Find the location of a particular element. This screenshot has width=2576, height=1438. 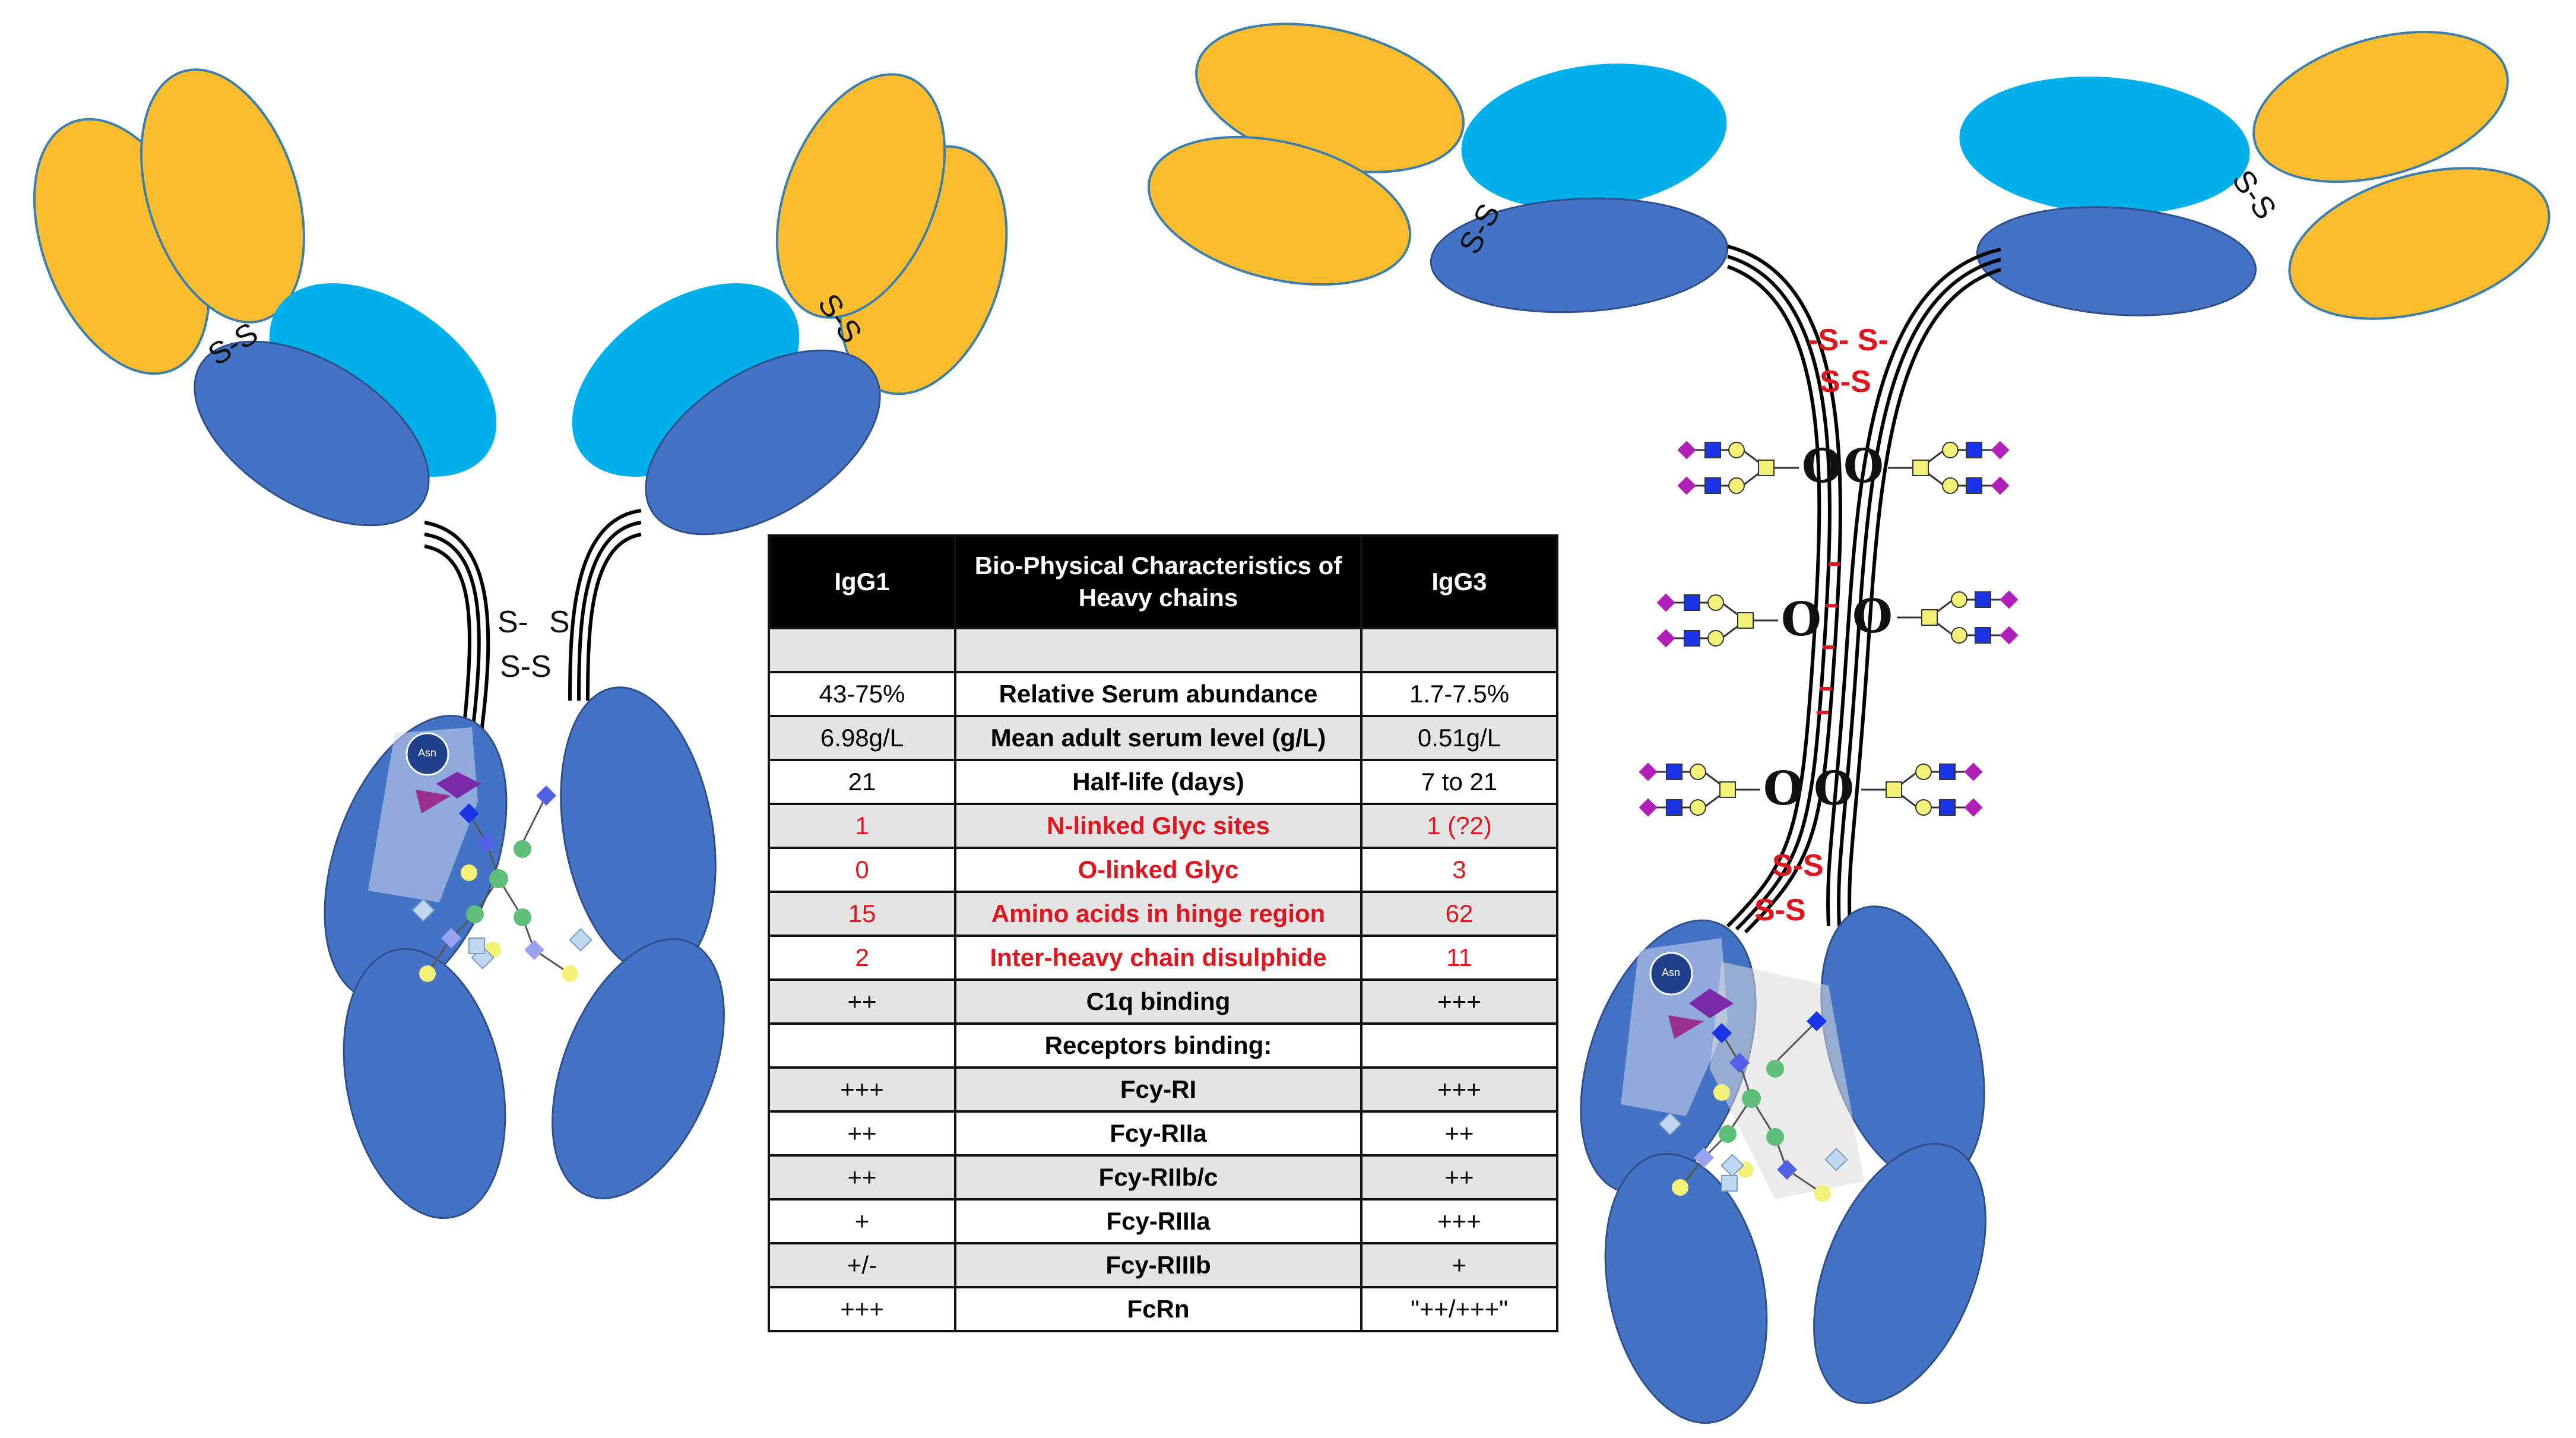

table-row: Receptors binding: is located at coordinates (1163, 1046).